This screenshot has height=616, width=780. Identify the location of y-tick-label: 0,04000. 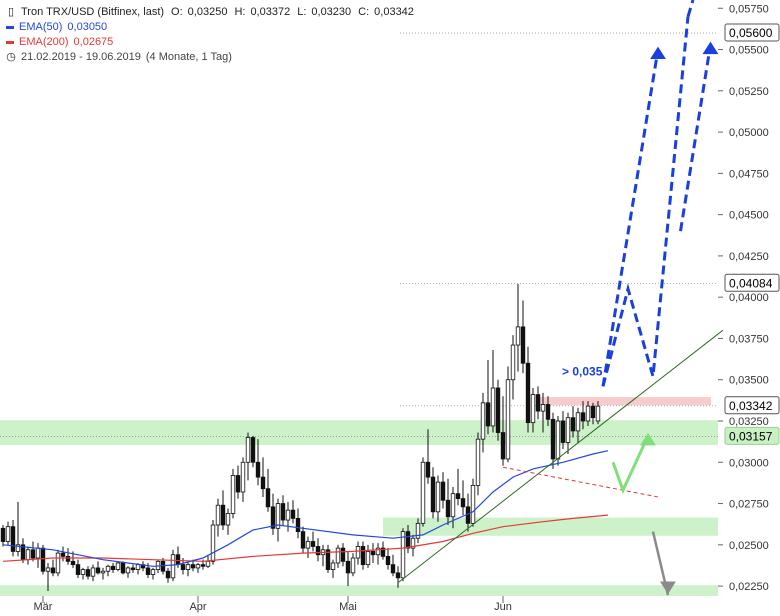
(749, 298).